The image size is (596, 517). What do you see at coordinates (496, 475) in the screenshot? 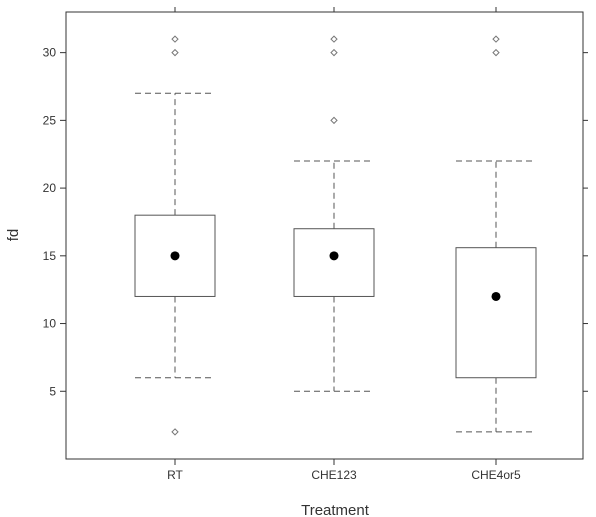
I see `x-tick-label: CHE4or5` at bounding box center [496, 475].